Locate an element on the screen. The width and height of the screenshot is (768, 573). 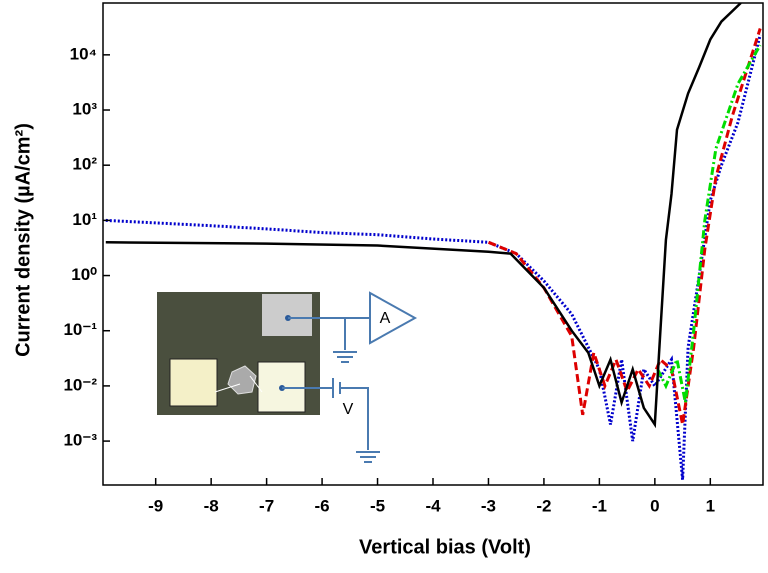
pad is located at coordinates (193, 382).